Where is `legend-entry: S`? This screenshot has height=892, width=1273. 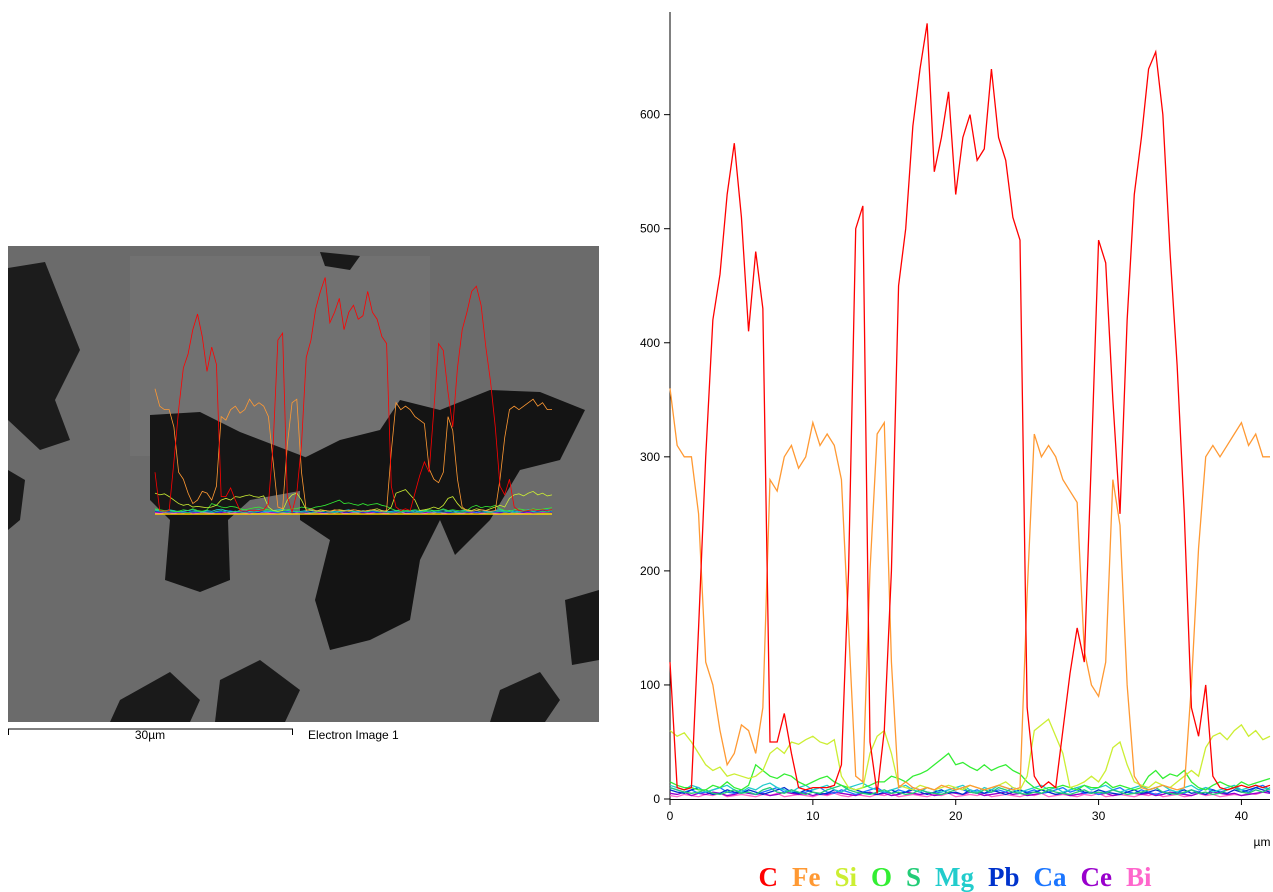 legend-entry: S is located at coordinates (913, 877).